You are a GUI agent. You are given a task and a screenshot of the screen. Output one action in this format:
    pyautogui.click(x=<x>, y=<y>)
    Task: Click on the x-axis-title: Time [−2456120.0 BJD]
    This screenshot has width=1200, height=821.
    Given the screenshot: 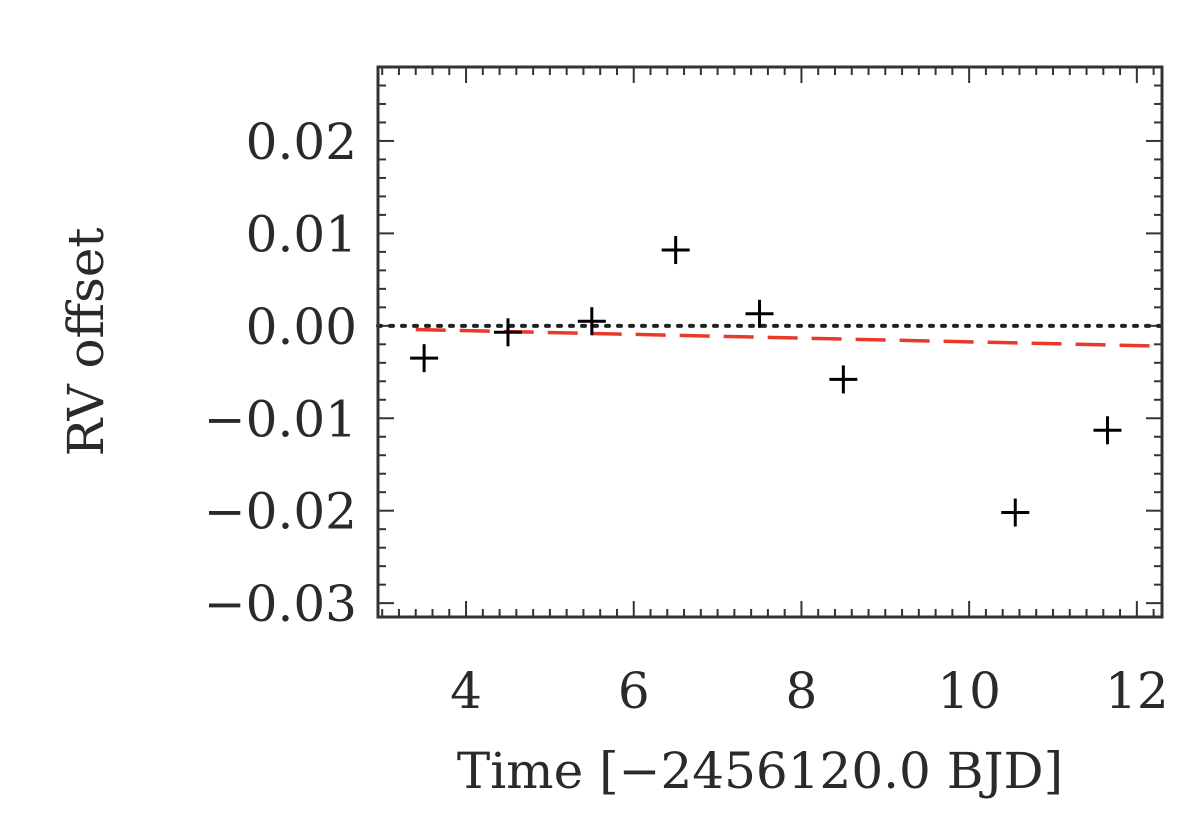 What is the action you would take?
    pyautogui.click(x=760, y=771)
    